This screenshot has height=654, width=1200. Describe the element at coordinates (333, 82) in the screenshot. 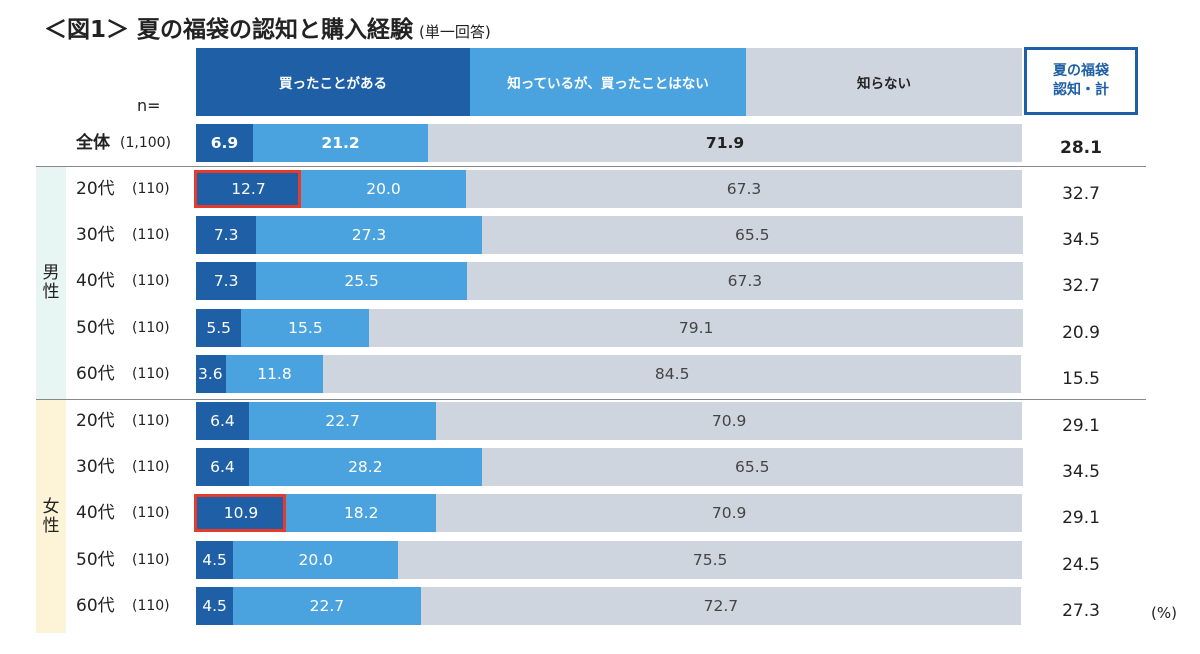

I see `legend-bought: 買ったことがある` at that location.